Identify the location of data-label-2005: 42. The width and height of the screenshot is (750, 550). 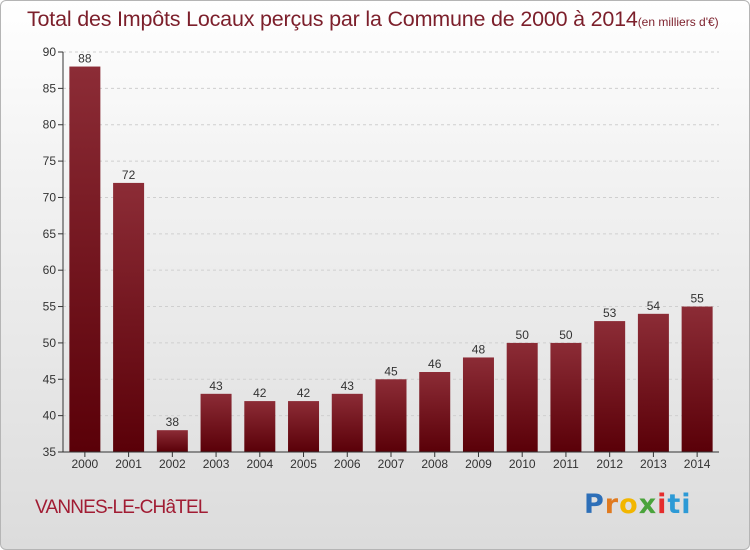
(304, 393).